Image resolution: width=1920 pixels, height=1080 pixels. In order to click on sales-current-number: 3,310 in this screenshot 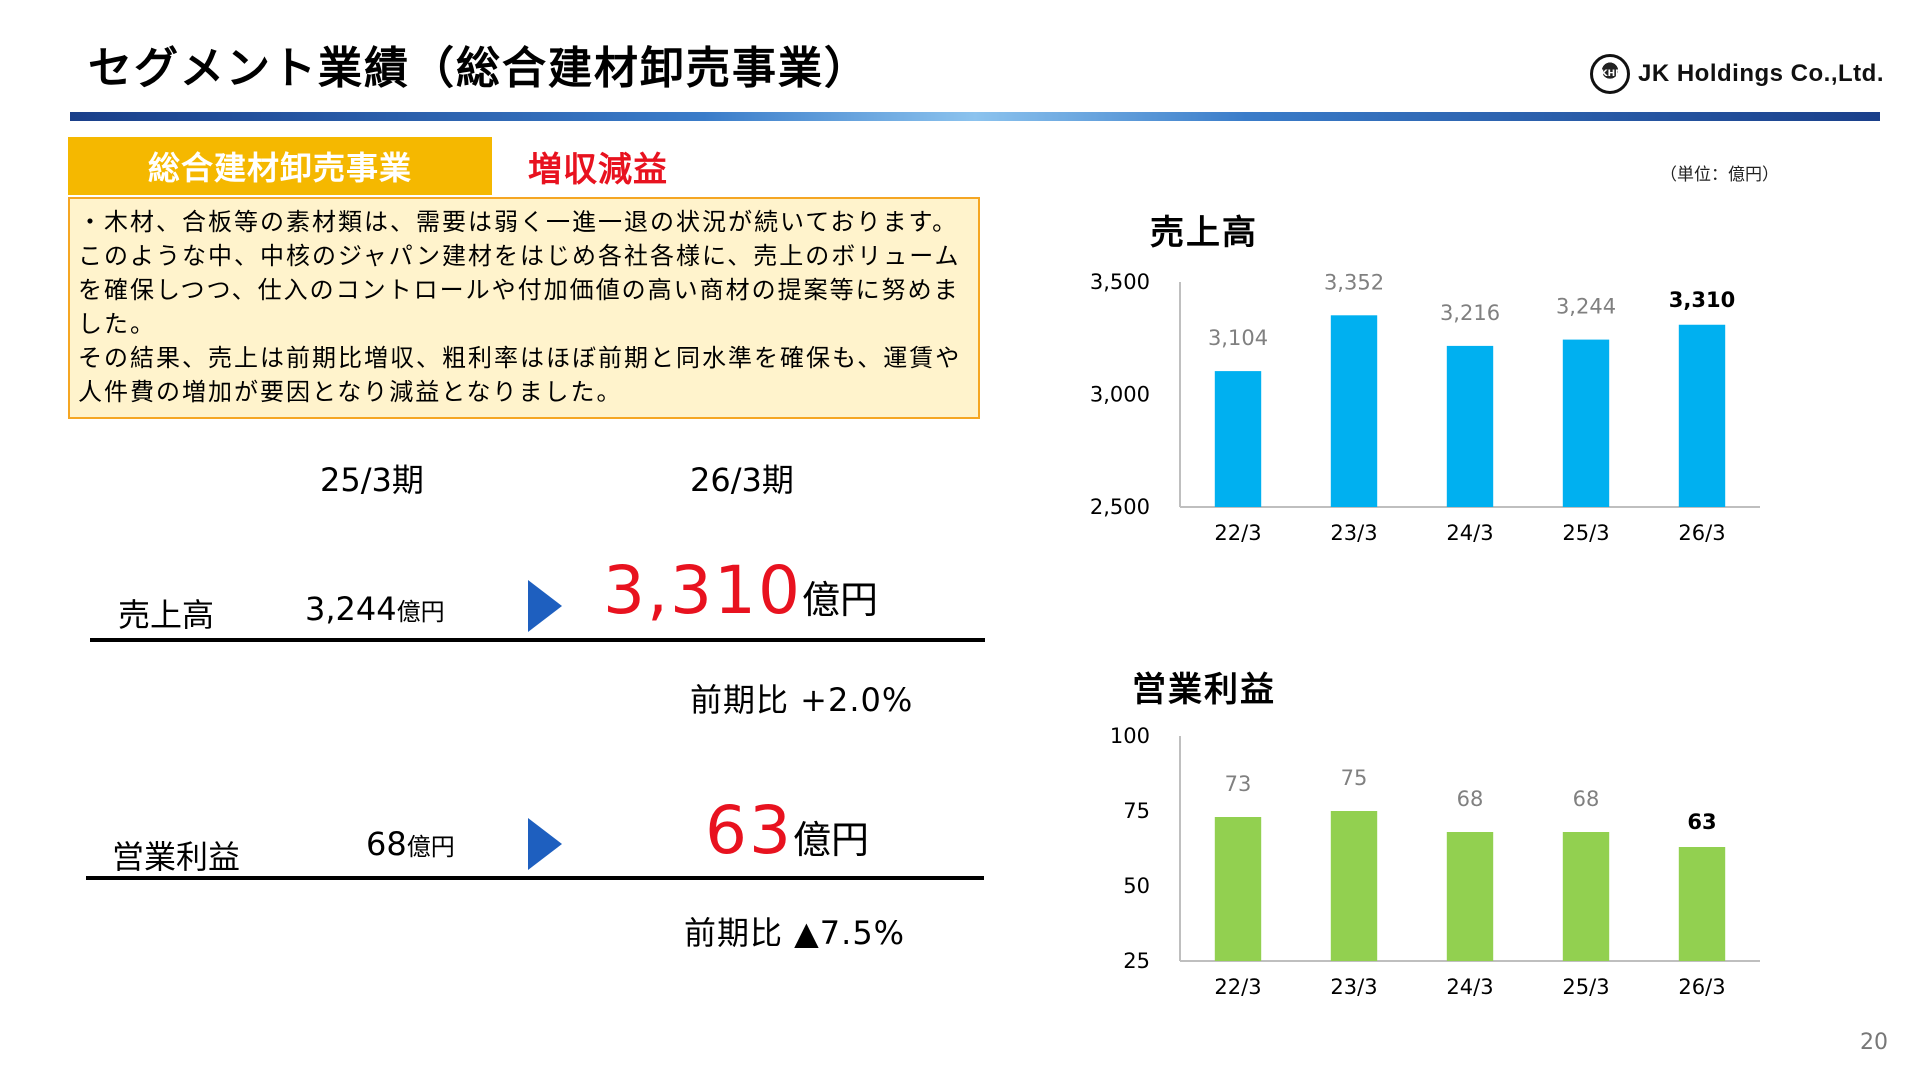, I will do `click(702, 590)`.